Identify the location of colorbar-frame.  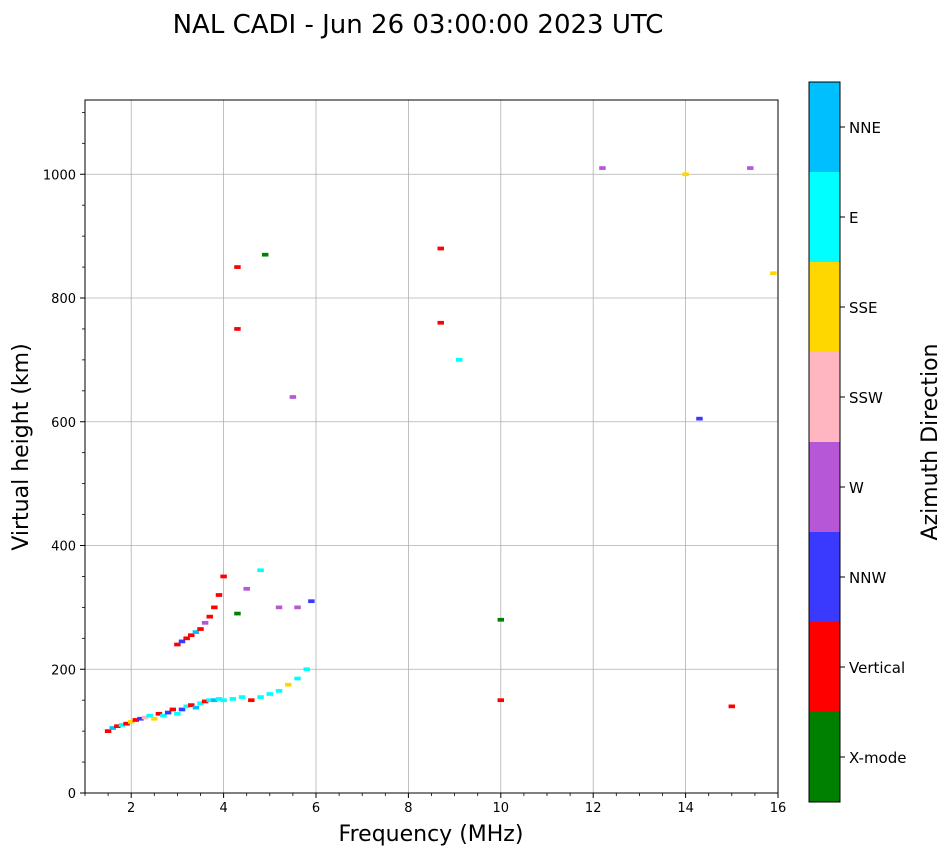
(824, 442).